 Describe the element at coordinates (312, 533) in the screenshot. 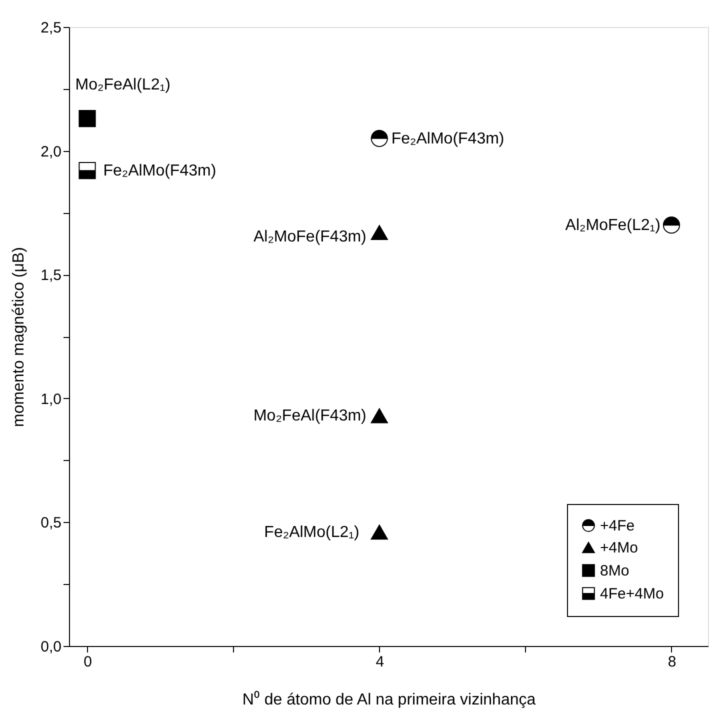

I see `annotation: Fe₂AlMo(L2₁)` at that location.